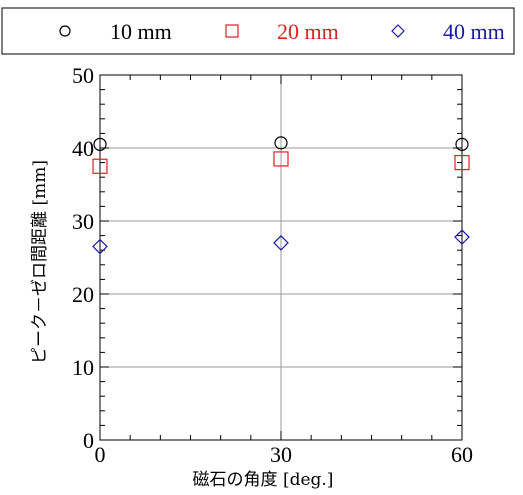 The width and height of the screenshot is (523, 495). What do you see at coordinates (308, 31) in the screenshot?
I see `legend-label: 20 mm` at bounding box center [308, 31].